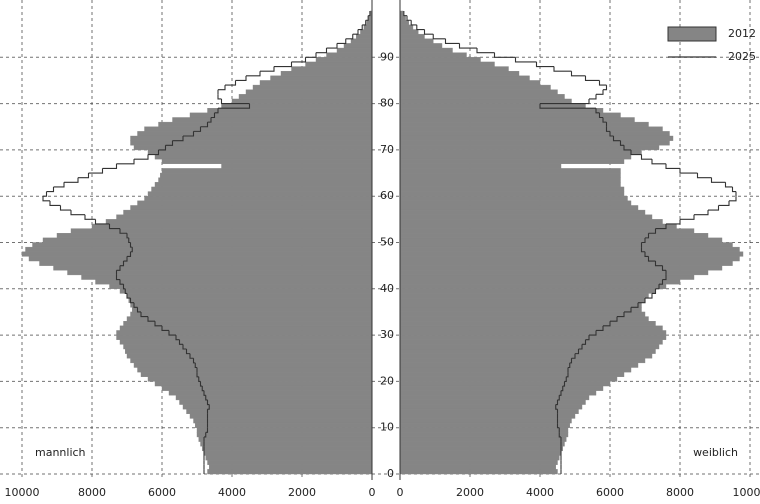 The width and height of the screenshot is (760, 504). Describe the element at coordinates (372, 492) in the screenshot. I see `x-tick-label: 0` at that location.